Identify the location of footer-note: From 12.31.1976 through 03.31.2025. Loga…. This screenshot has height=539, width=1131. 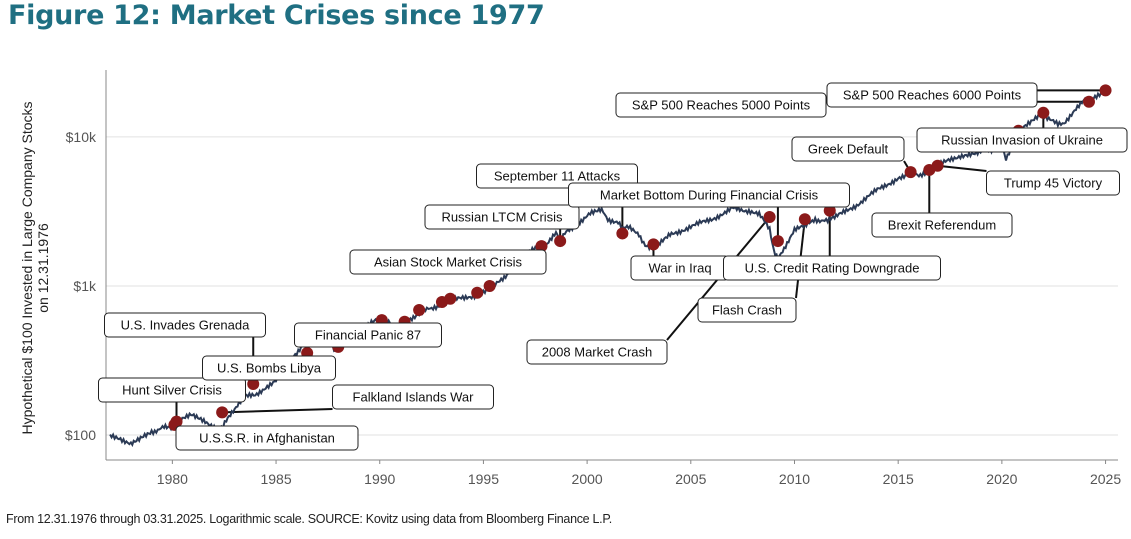
(309, 519).